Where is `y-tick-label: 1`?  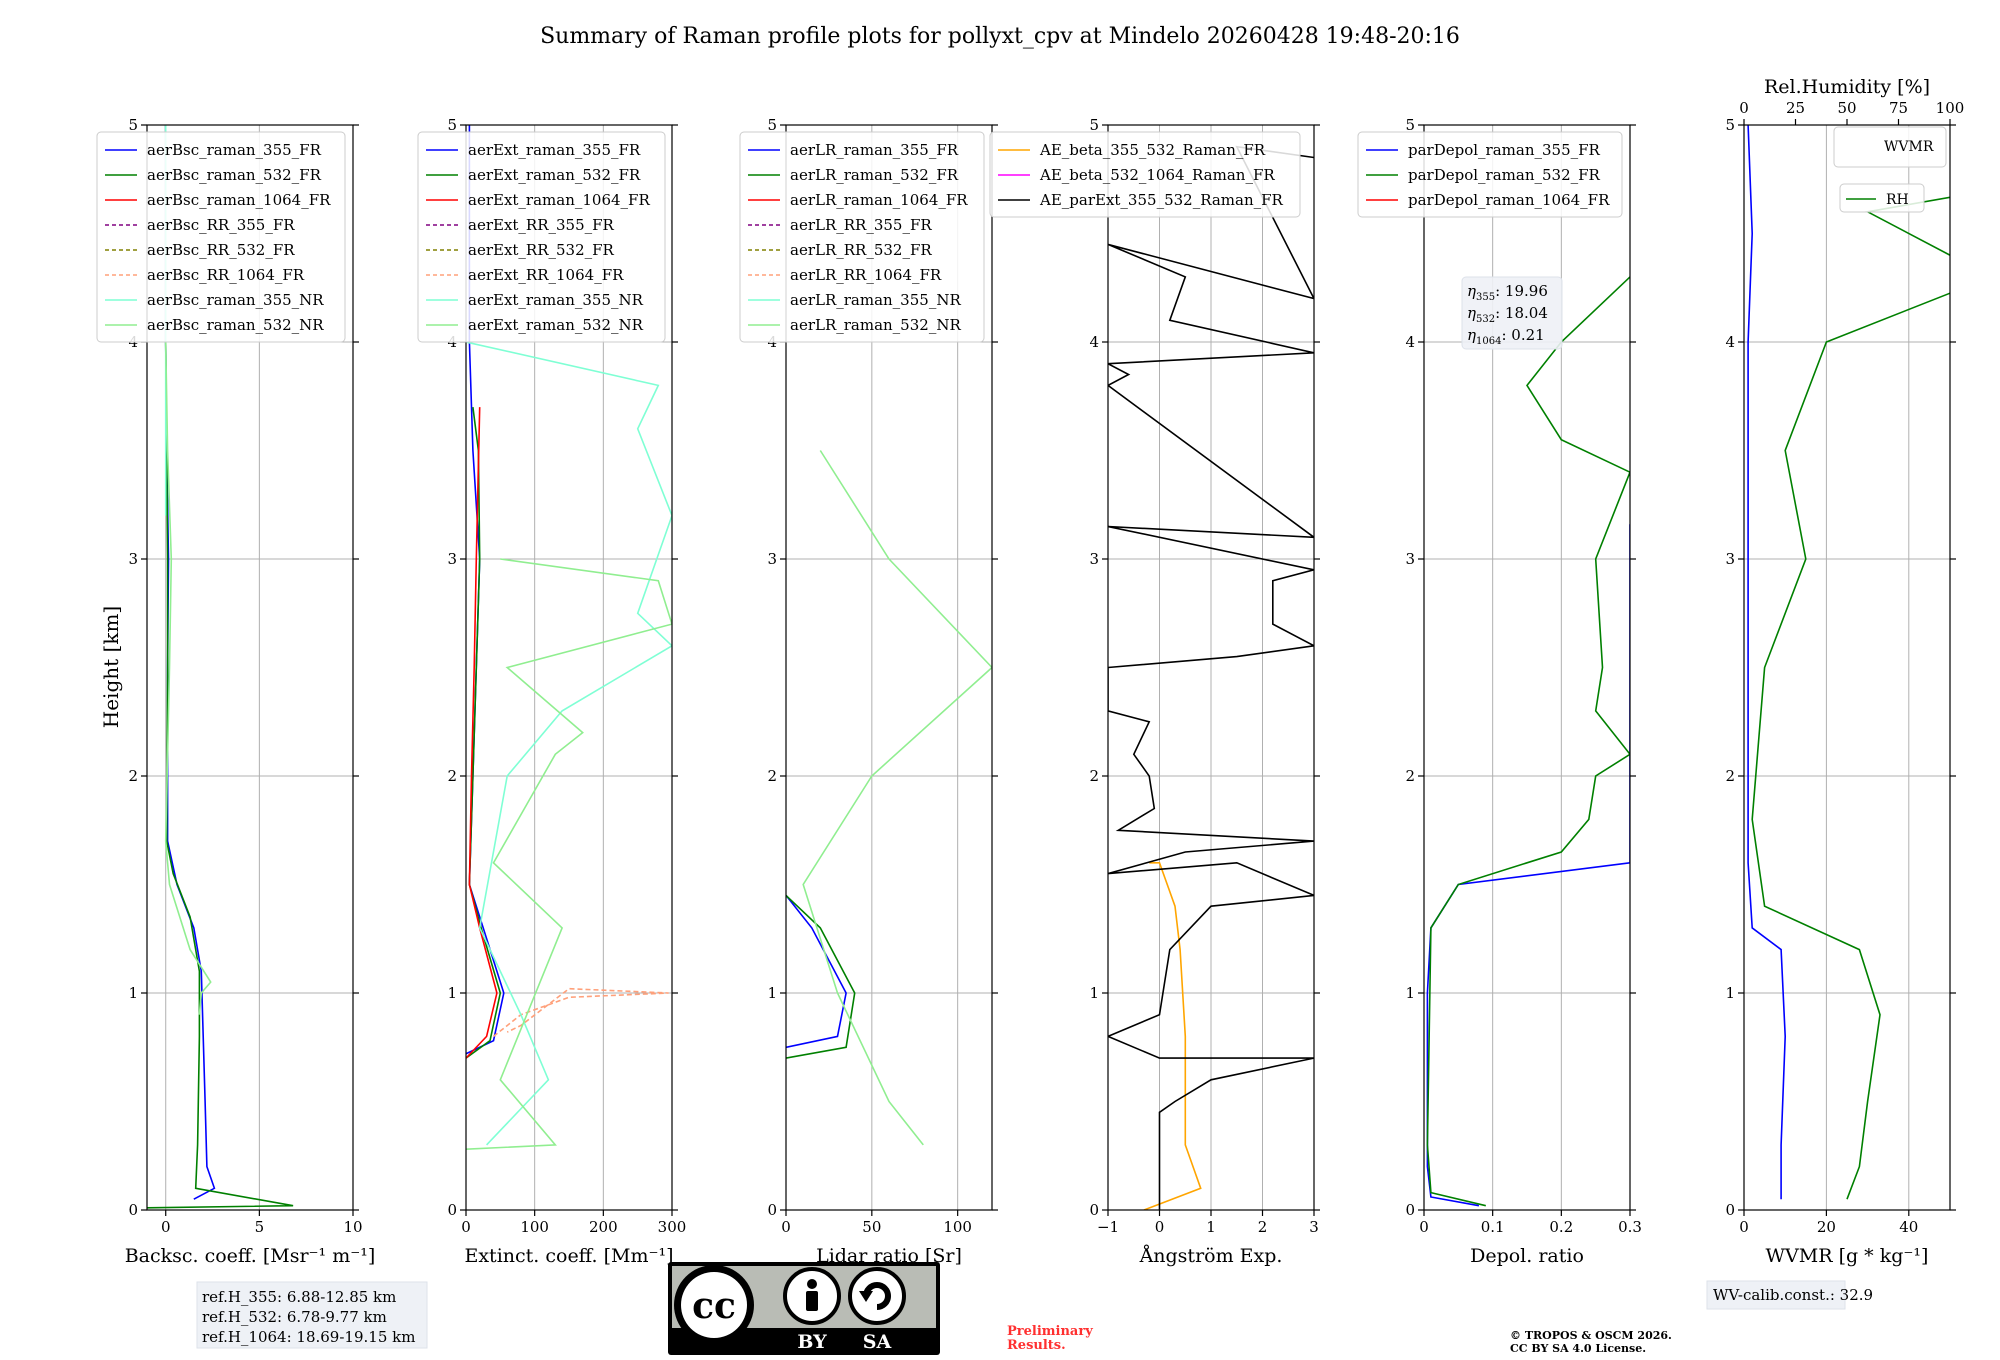
y-tick-label: 1 is located at coordinates (133, 993).